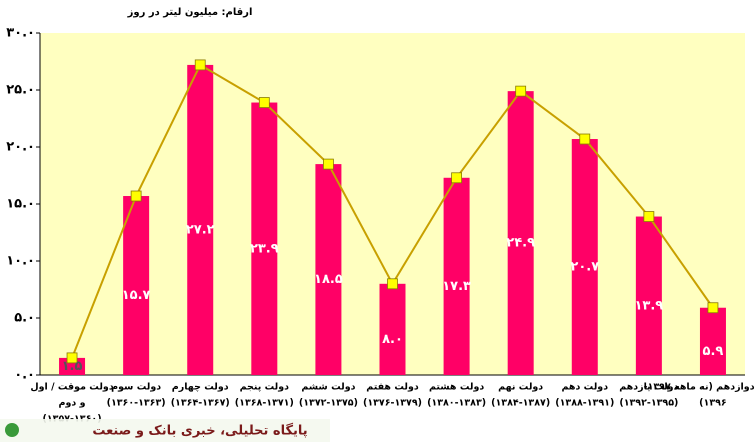  Describe the element at coordinates (520, 387) in the screenshot. I see `x-tick-label: دولت نهم` at that location.